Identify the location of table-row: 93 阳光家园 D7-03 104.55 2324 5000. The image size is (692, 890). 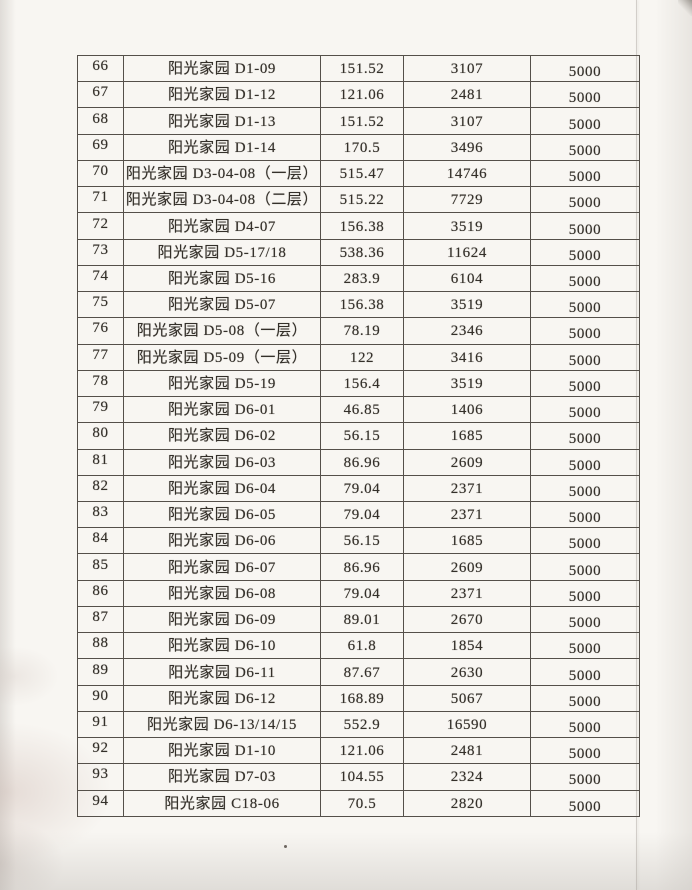
(358, 778).